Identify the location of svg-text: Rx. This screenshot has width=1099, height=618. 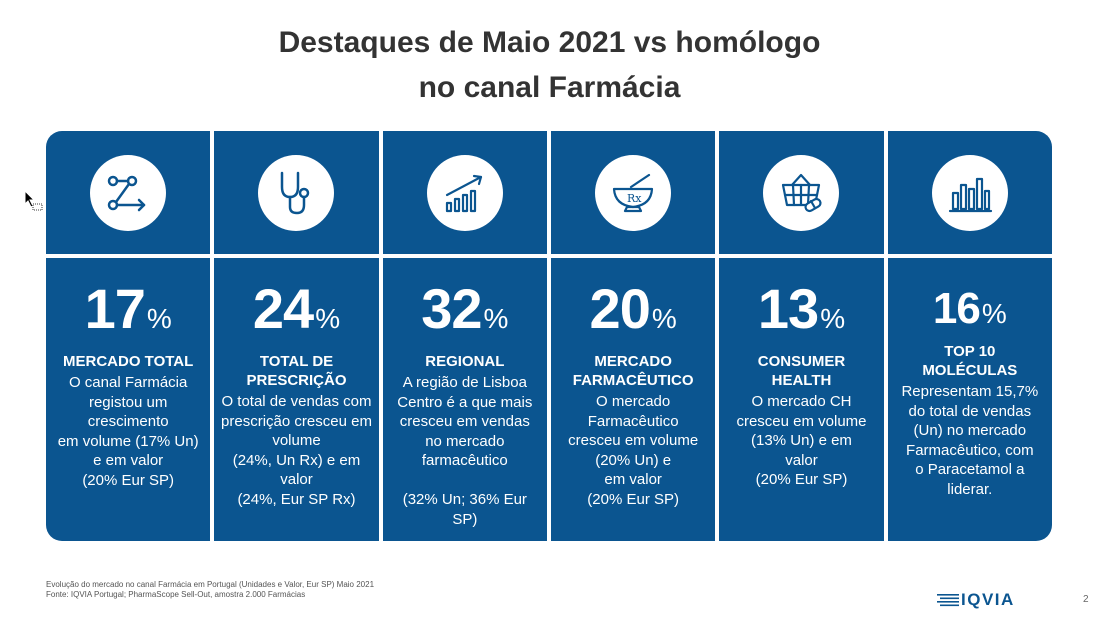
(634, 198).